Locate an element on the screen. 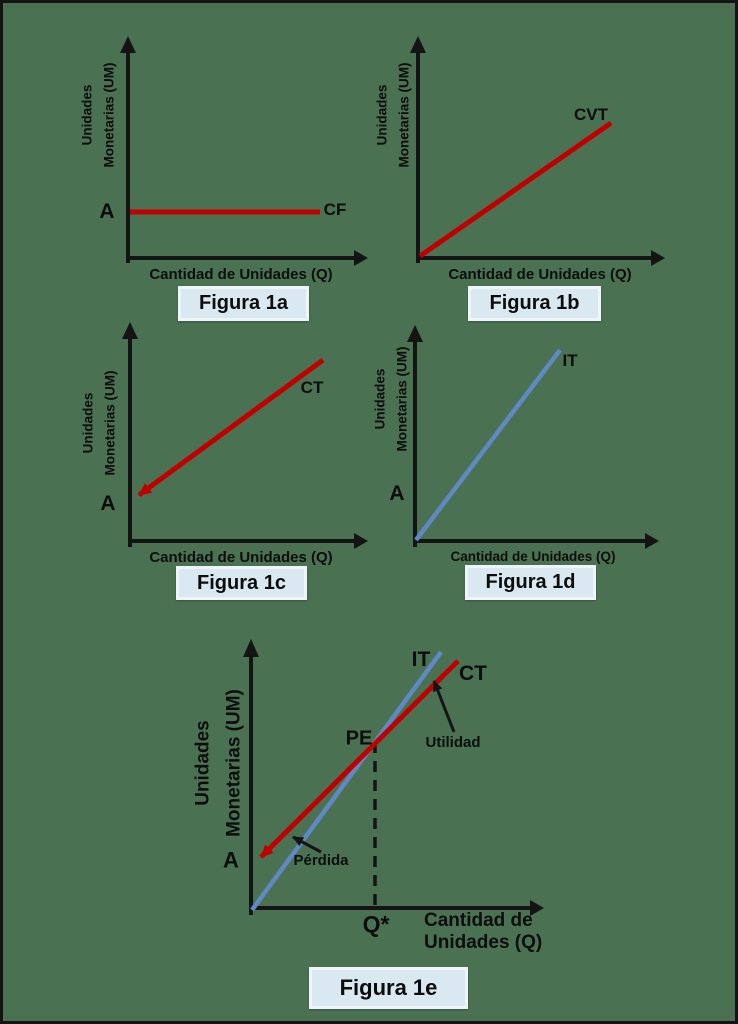  fig1c-y-axis-label-line1: Unidades is located at coordinates (88, 423).